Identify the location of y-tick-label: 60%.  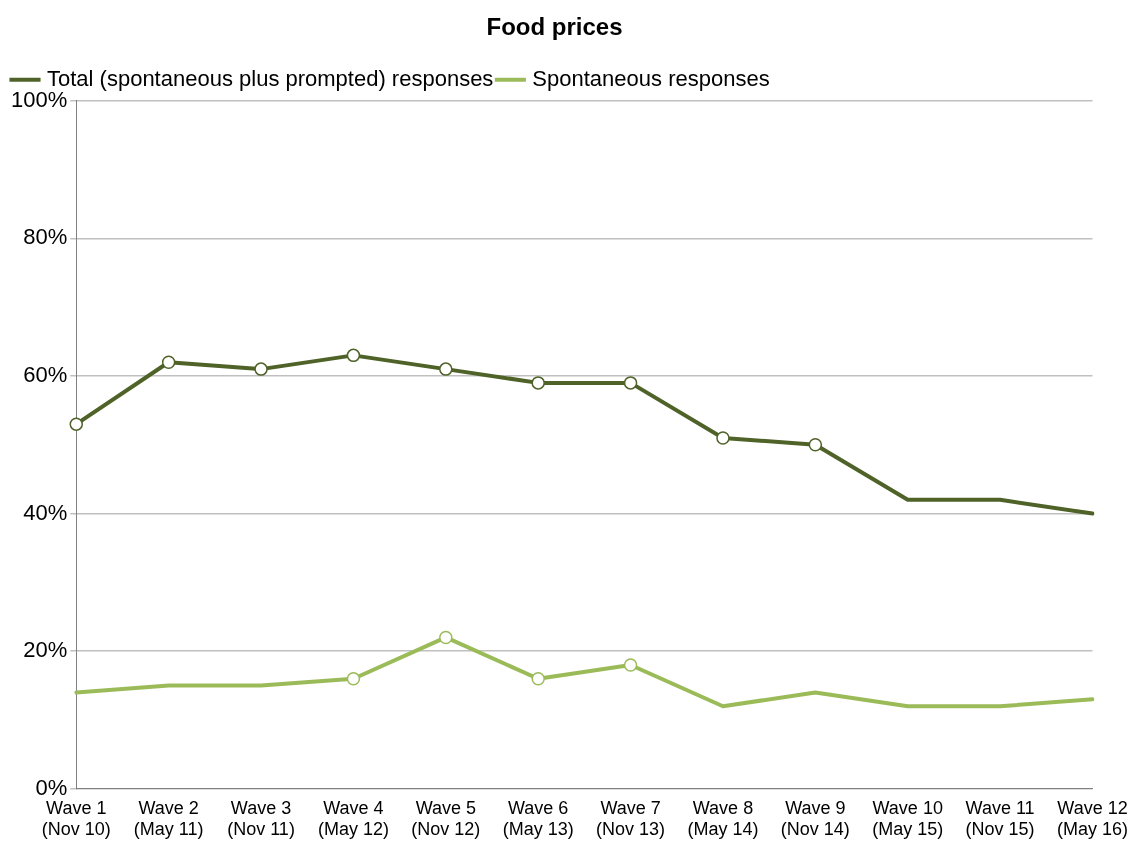
(45, 375).